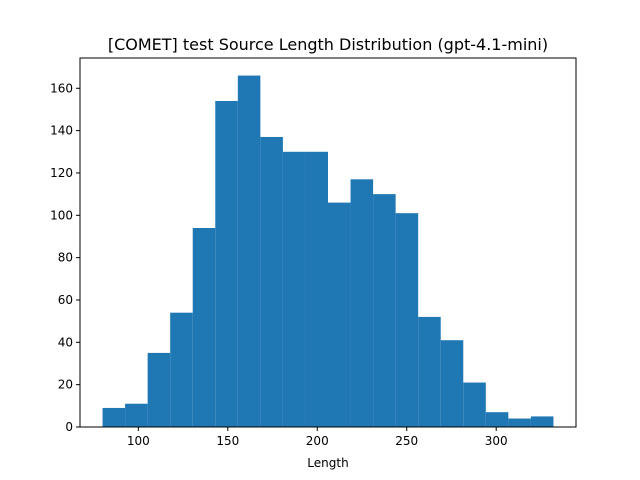  I want to click on y-tick-label: 0, so click(69, 427).